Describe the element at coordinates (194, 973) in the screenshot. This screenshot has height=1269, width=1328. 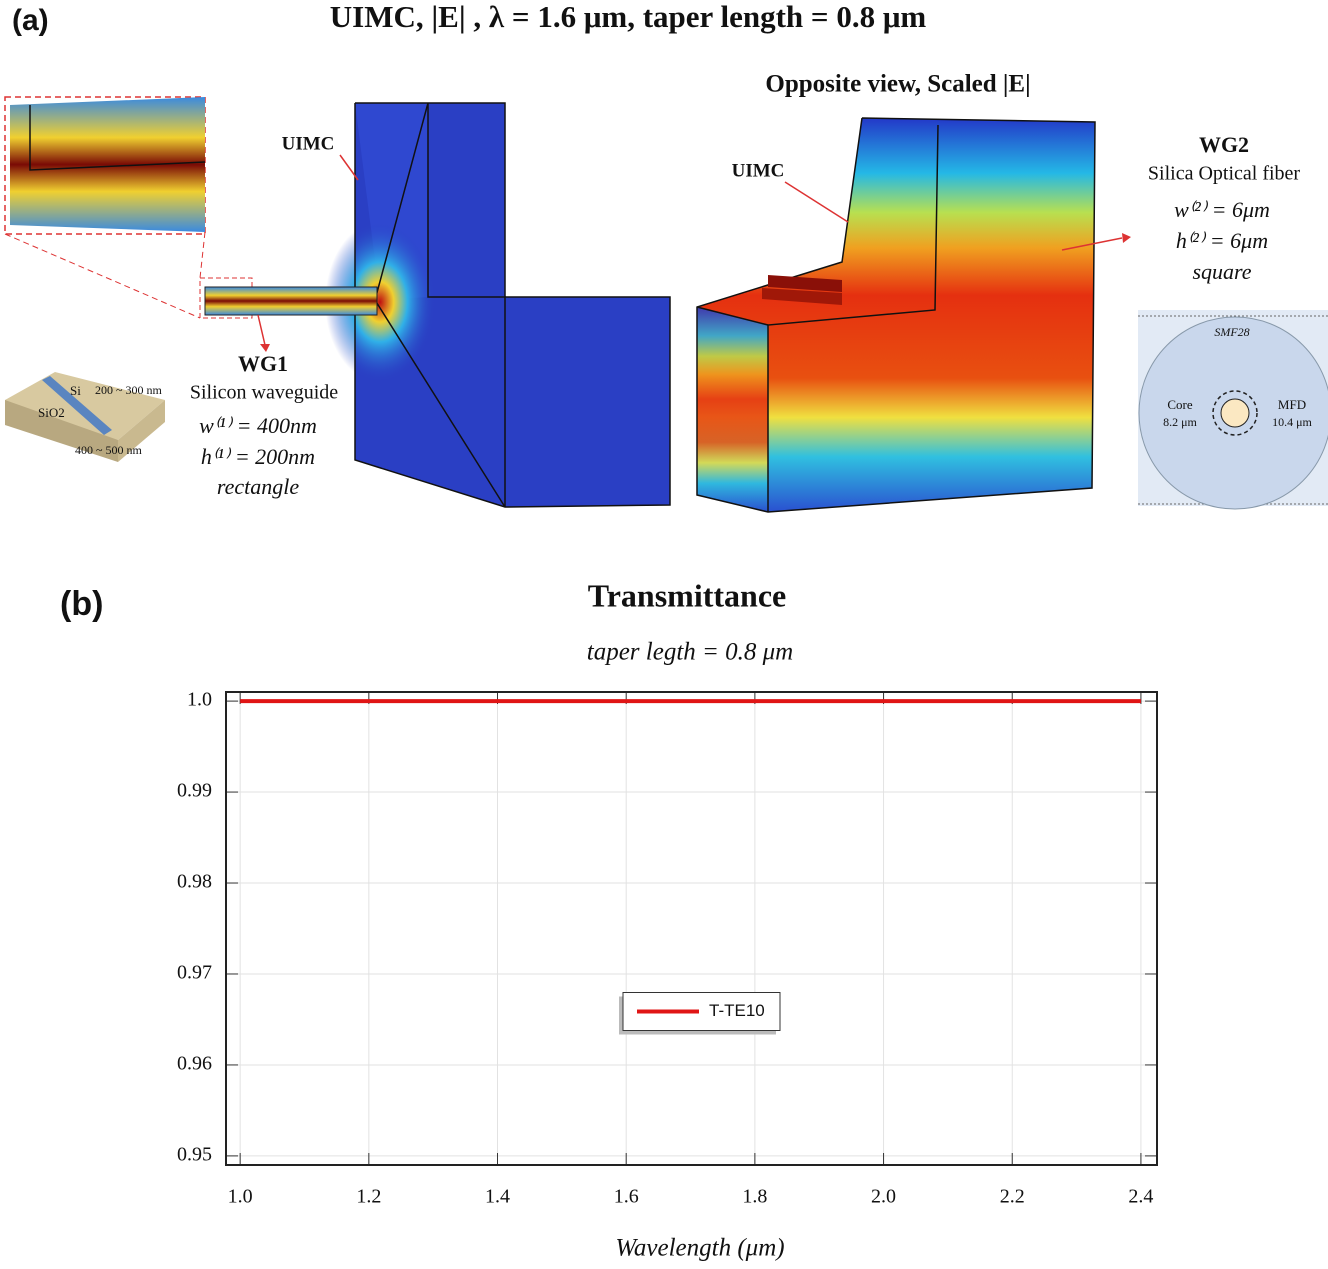
I see `y-tick-label: 0.97` at that location.